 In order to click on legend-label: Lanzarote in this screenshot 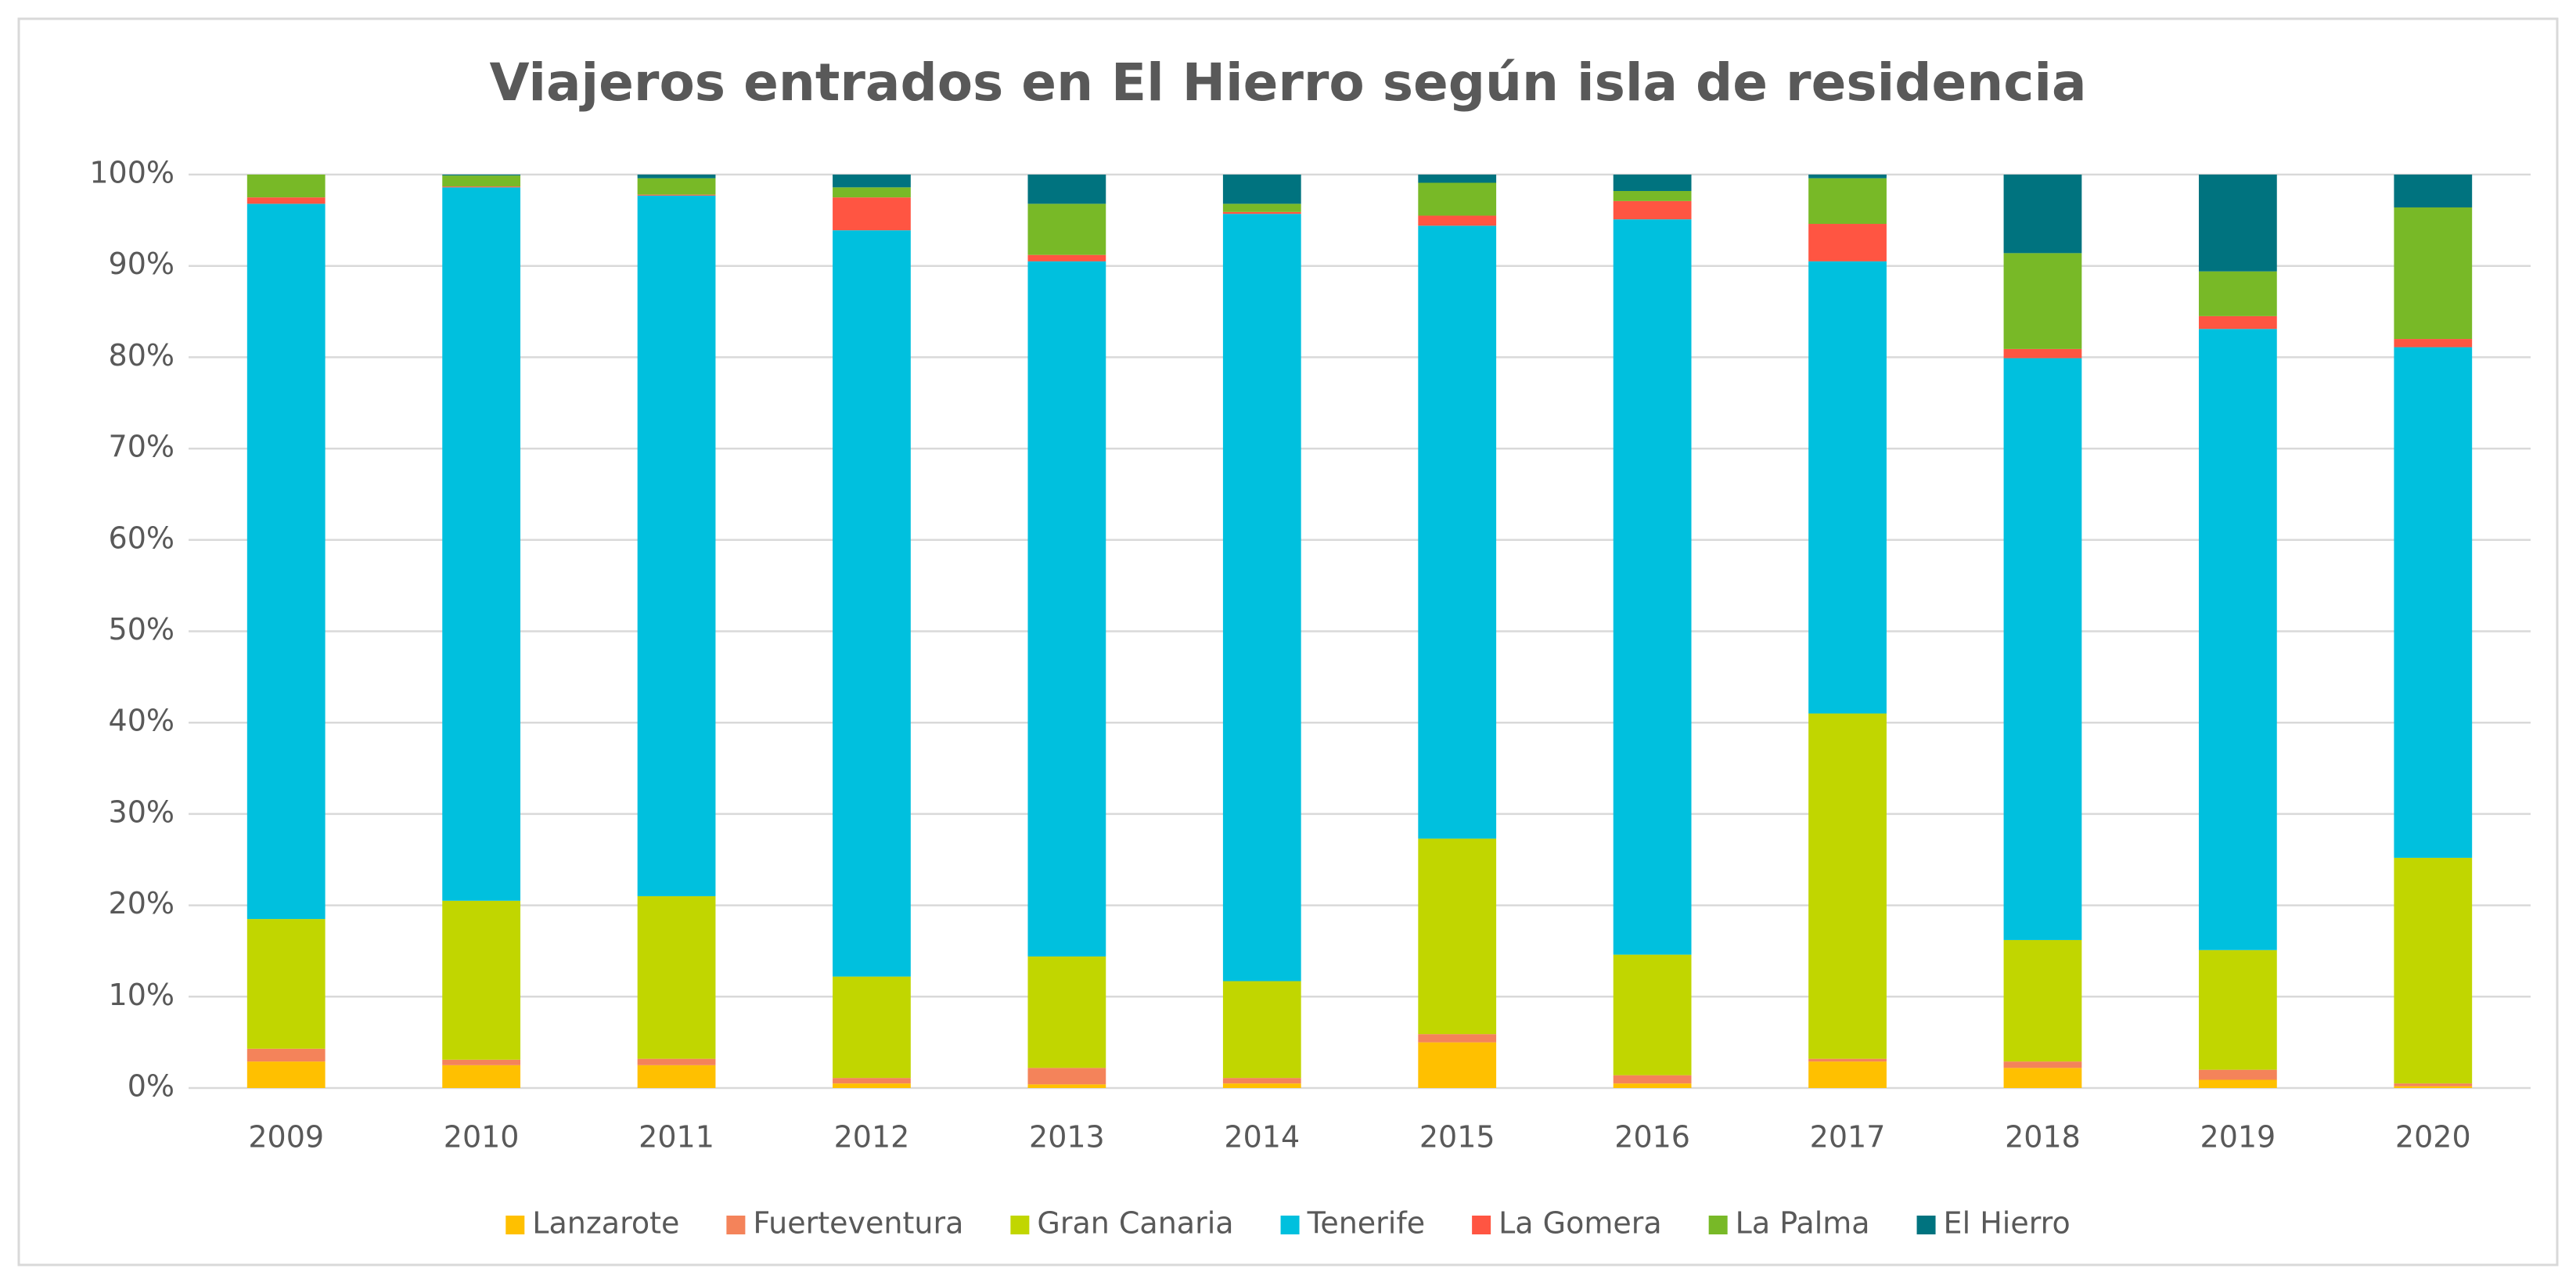, I will do `click(605, 1223)`.